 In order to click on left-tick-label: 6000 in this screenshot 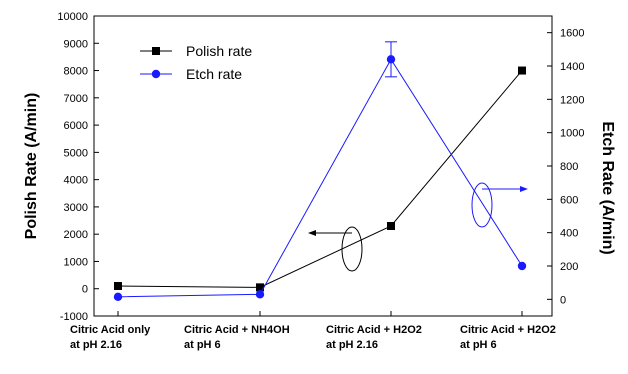, I will do `click(76, 126)`.